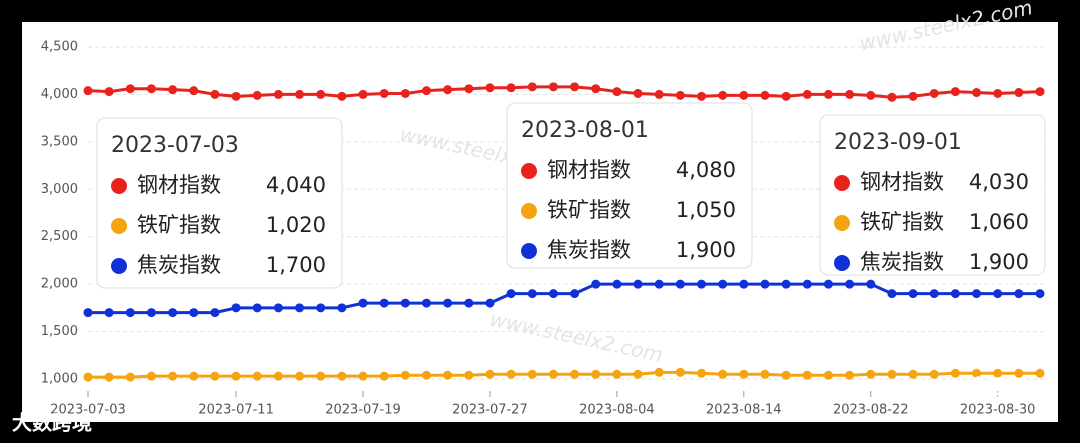 This screenshot has width=1080, height=443. What do you see at coordinates (490, 410) in the screenshot?
I see `x-tick-label: 2023-07-27` at bounding box center [490, 410].